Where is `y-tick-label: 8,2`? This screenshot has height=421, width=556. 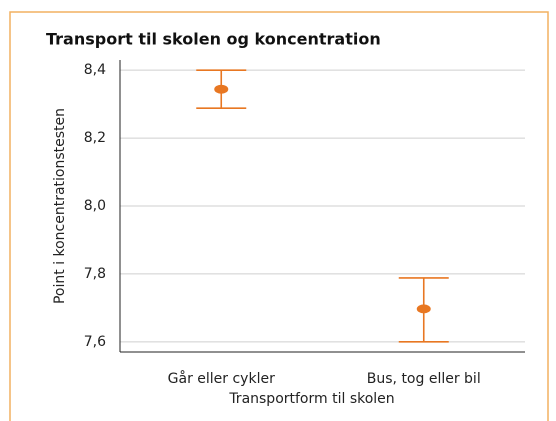 y-tick-label: 8,2 is located at coordinates (95, 138).